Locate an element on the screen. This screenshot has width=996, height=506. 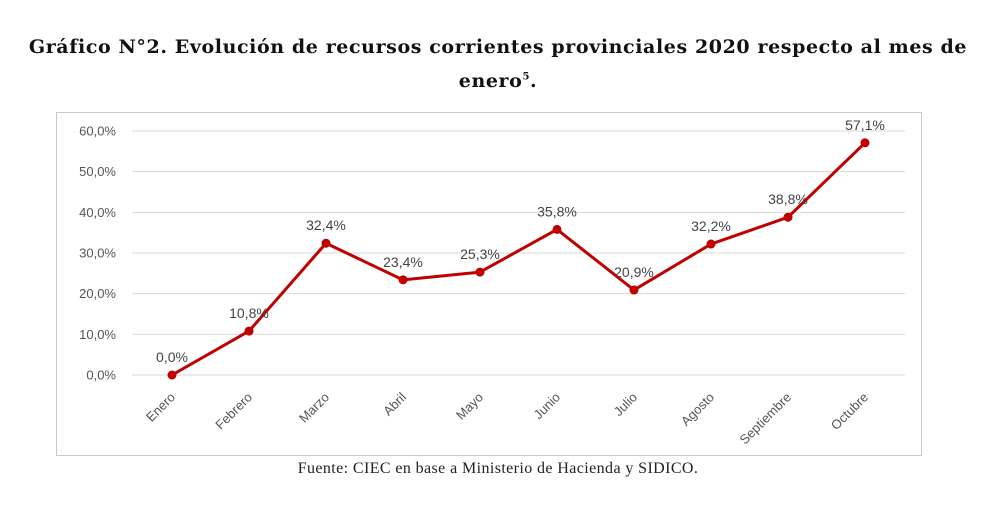
title-footnote-marker: 5 is located at coordinates (526, 77).